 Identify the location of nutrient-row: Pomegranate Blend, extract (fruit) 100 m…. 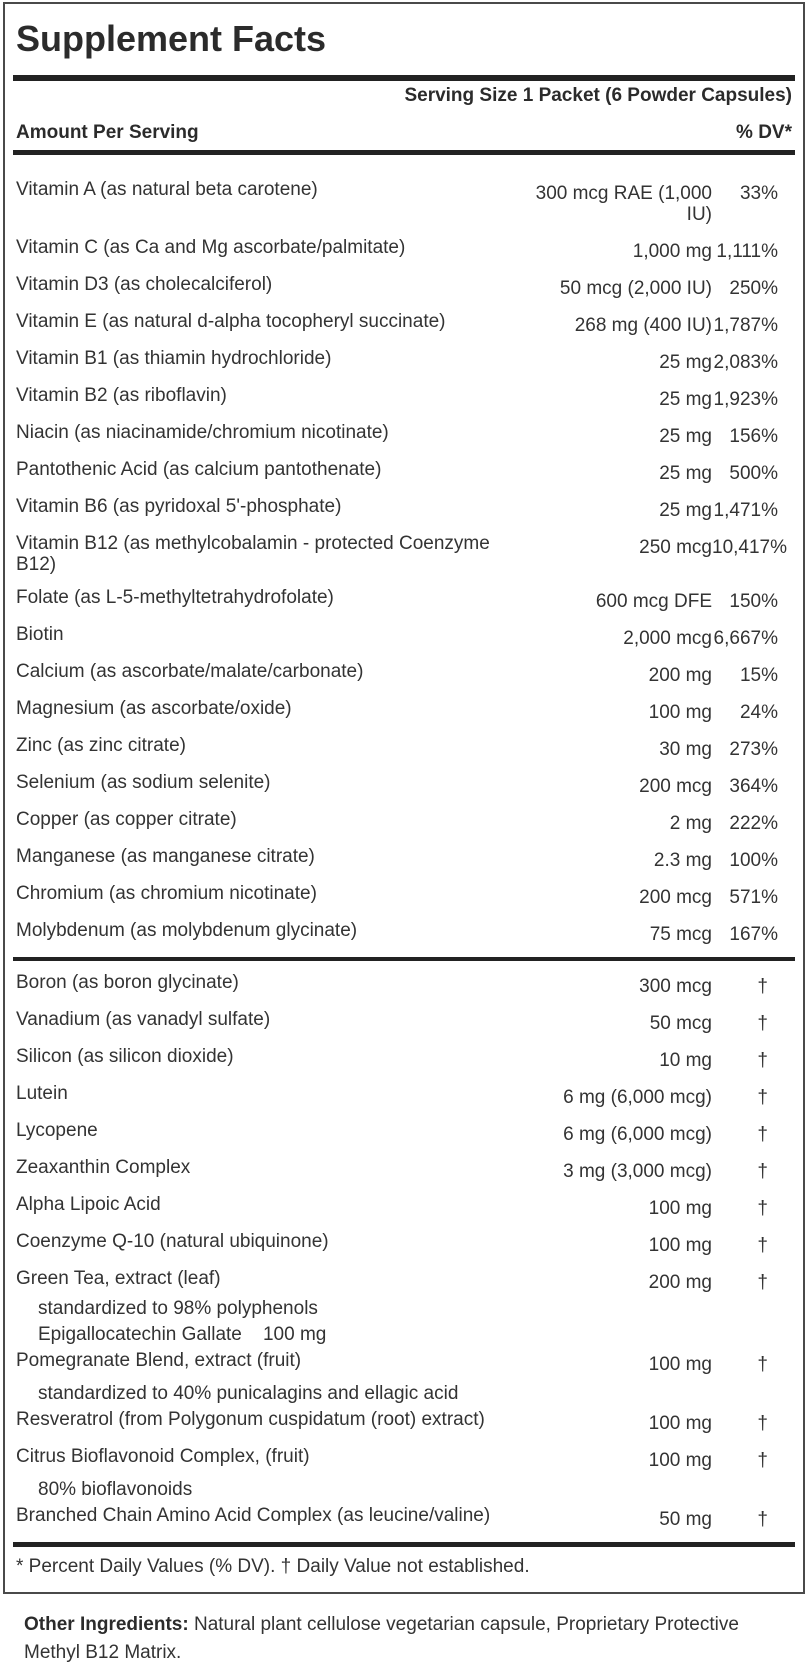
(404, 1362).